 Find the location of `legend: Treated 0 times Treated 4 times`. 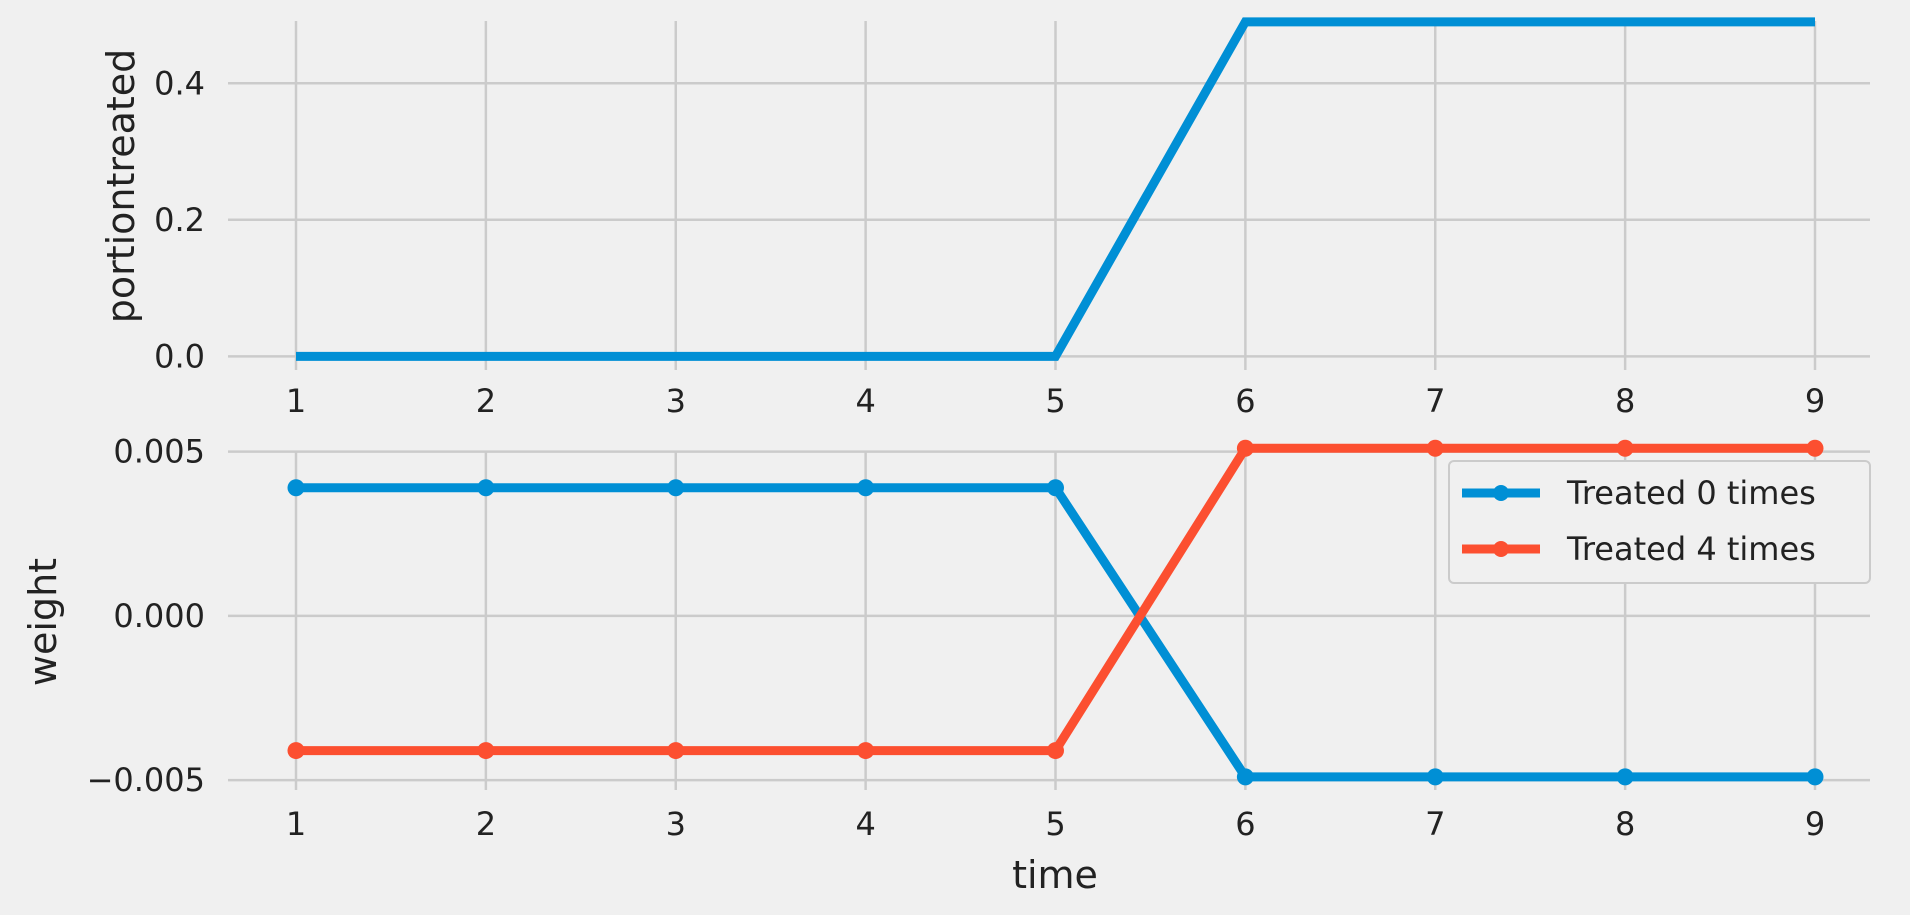

legend: Treated 0 times Treated 4 times is located at coordinates (1659, 522).